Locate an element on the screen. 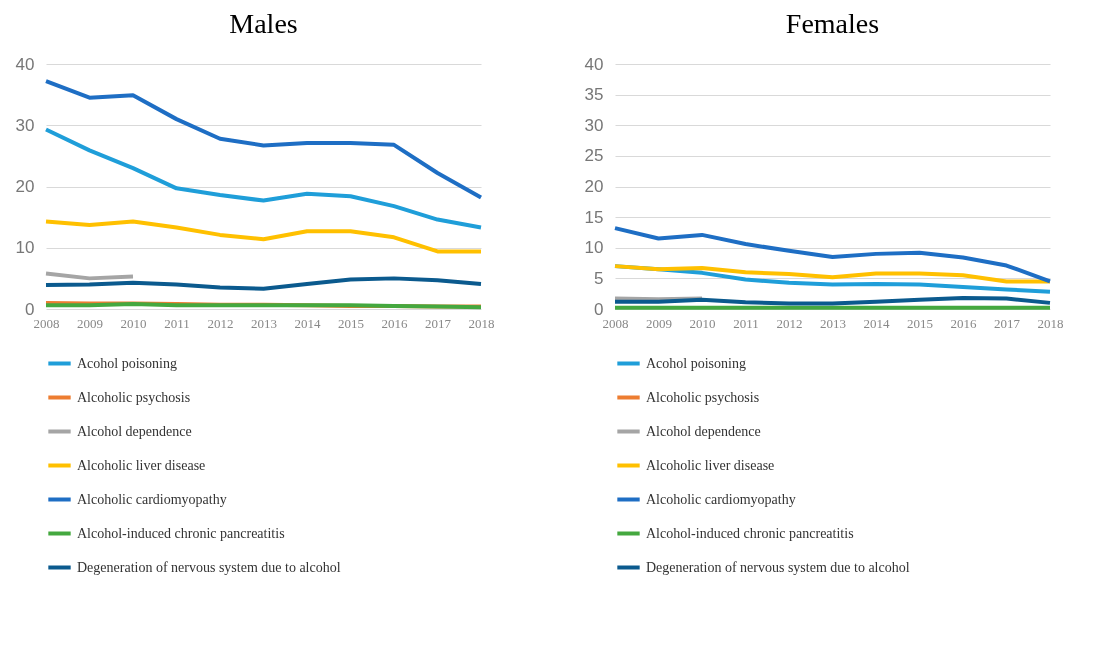  y-tick-label: 25 is located at coordinates (594, 156).